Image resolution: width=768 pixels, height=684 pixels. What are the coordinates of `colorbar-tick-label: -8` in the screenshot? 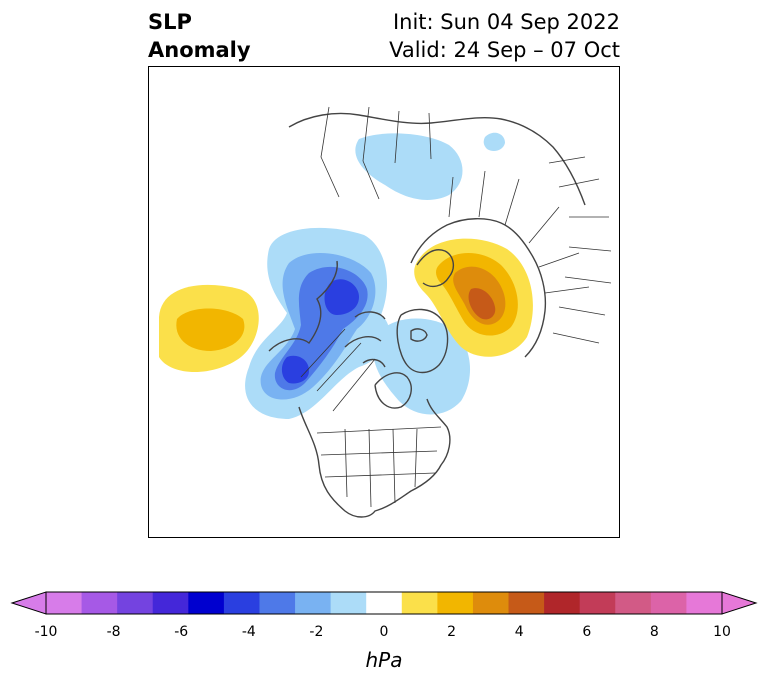 It's located at (113, 632).